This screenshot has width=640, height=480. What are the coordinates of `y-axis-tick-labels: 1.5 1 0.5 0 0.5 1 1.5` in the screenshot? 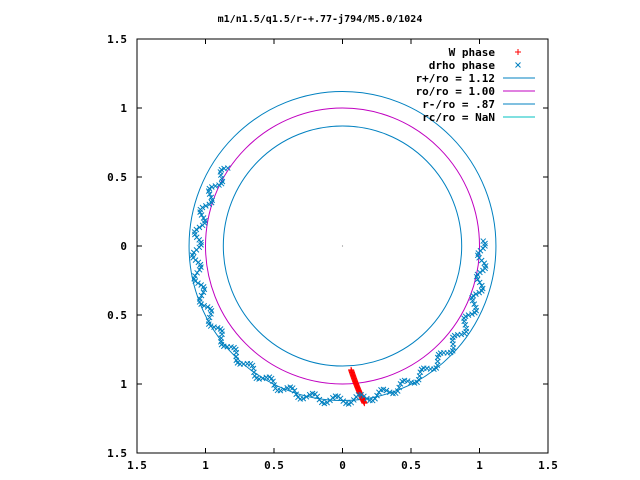 It's located at (117, 246).